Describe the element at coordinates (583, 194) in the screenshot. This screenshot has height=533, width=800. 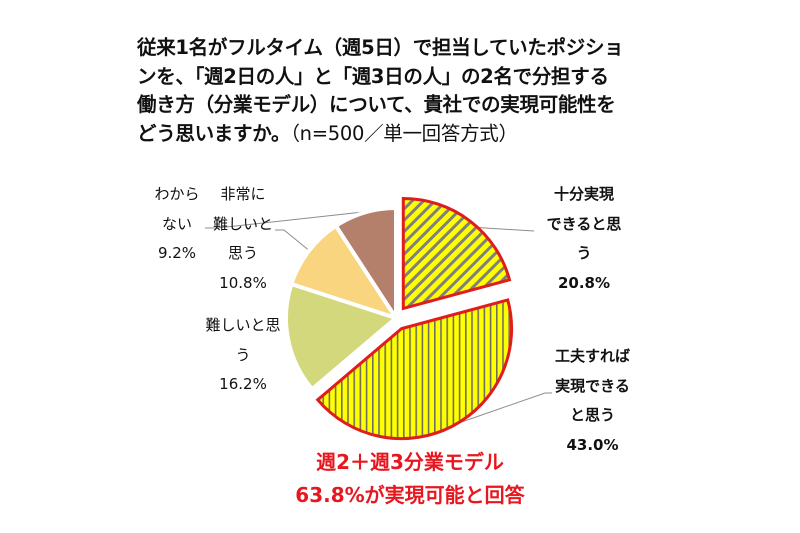
I see `label-text: 十分実現` at that location.